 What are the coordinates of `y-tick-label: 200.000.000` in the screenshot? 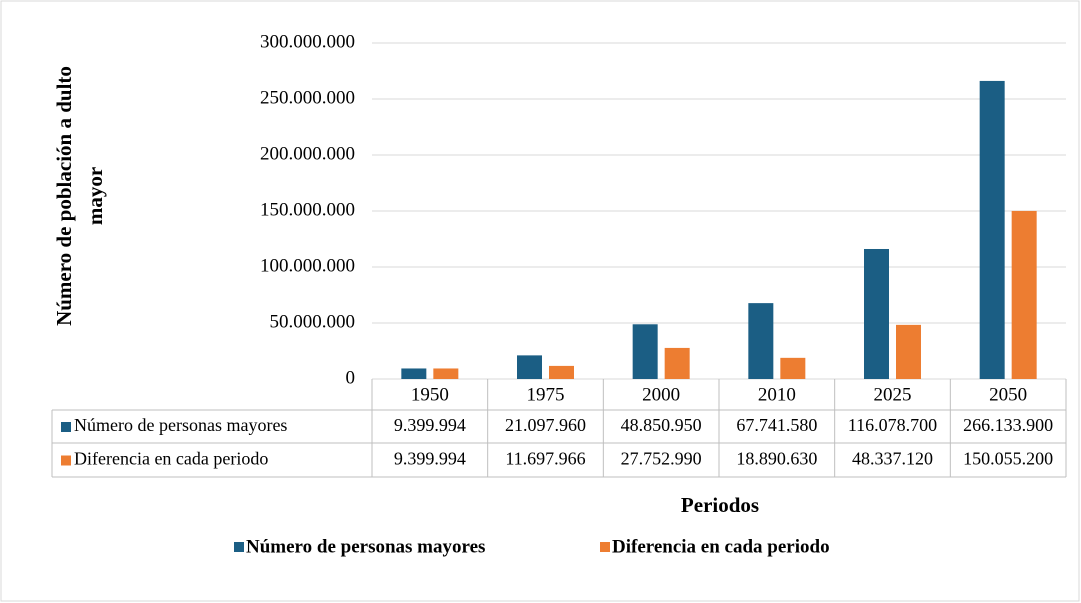 It's located at (307, 153).